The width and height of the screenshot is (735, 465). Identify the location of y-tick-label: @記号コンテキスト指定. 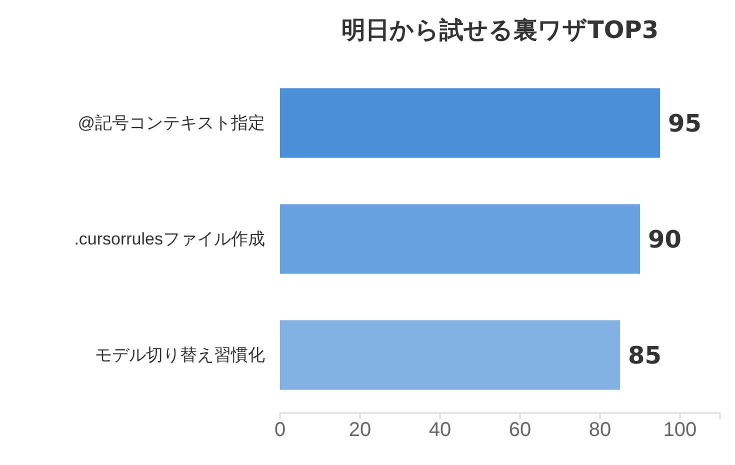
(171, 122).